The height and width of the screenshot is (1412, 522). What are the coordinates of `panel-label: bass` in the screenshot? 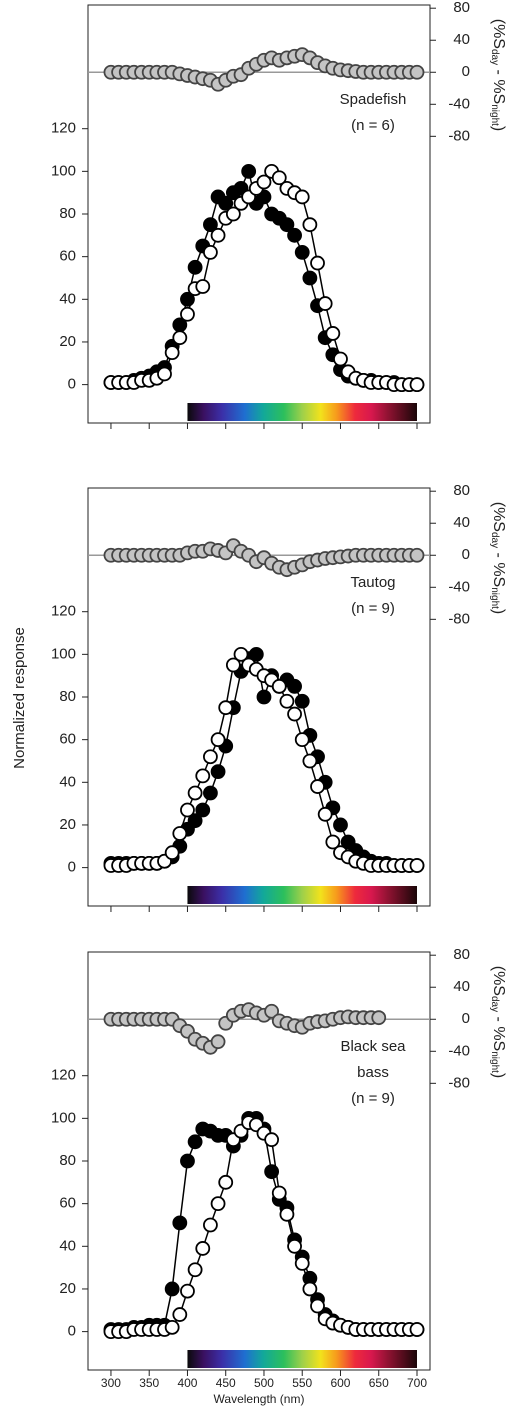 It's located at (373, 1072).